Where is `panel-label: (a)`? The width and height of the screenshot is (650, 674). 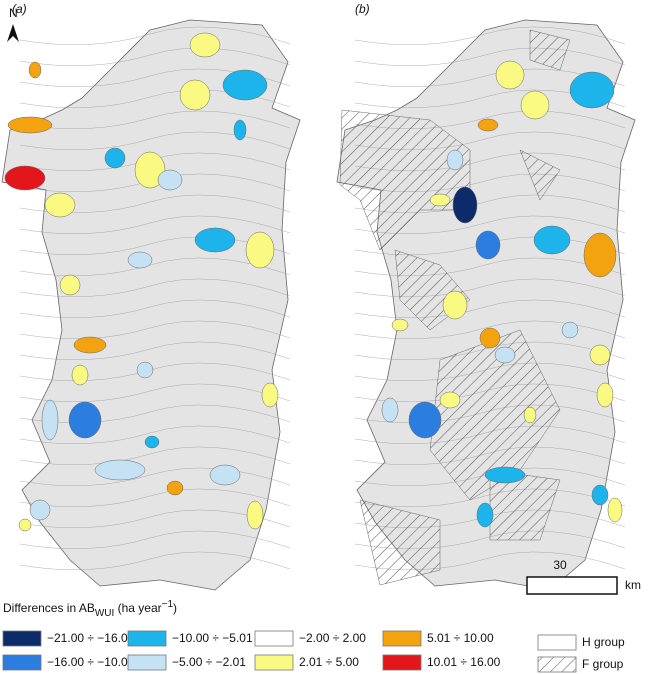 panel-label: (a) is located at coordinates (19, 9).